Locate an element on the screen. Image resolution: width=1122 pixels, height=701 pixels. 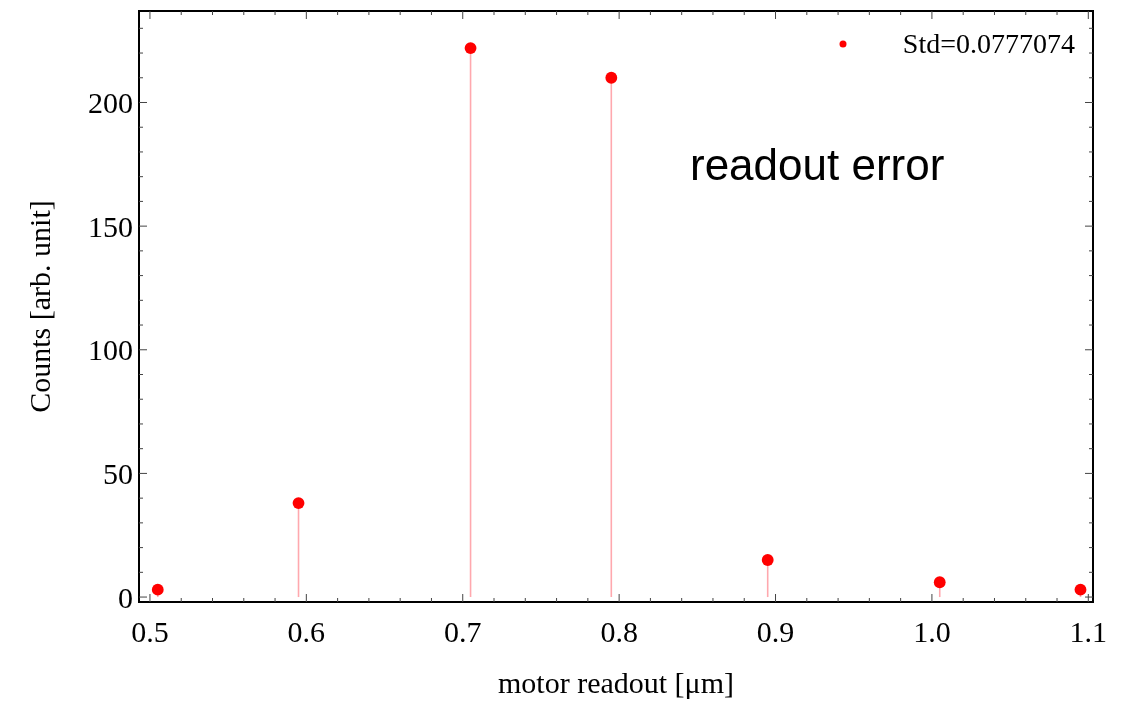
x-tick-label: 0.6 is located at coordinates (306, 631).